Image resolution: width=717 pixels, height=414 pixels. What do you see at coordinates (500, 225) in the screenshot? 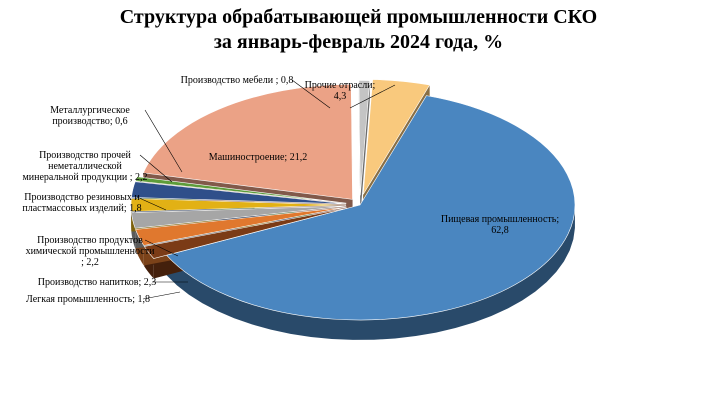
I see `slice-label: Пищевая промышленность; 62,8` at bounding box center [500, 225].